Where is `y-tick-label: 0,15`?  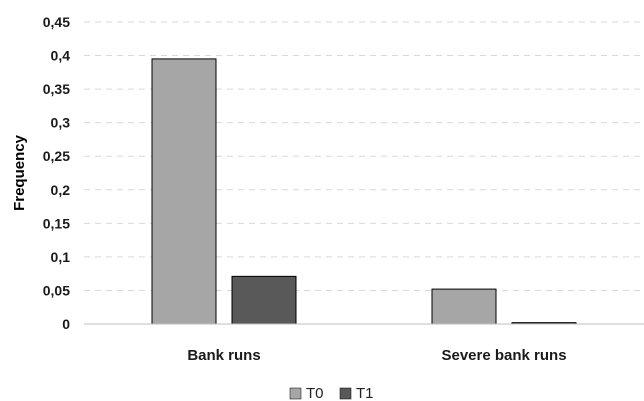
y-tick-label: 0,15 is located at coordinates (56, 223).